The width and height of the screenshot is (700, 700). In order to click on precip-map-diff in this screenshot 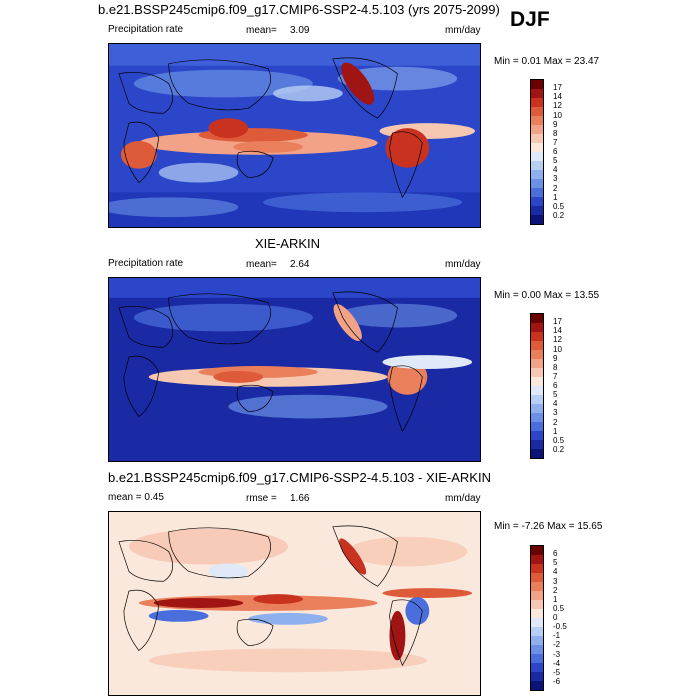, I will do `click(294, 603)`.